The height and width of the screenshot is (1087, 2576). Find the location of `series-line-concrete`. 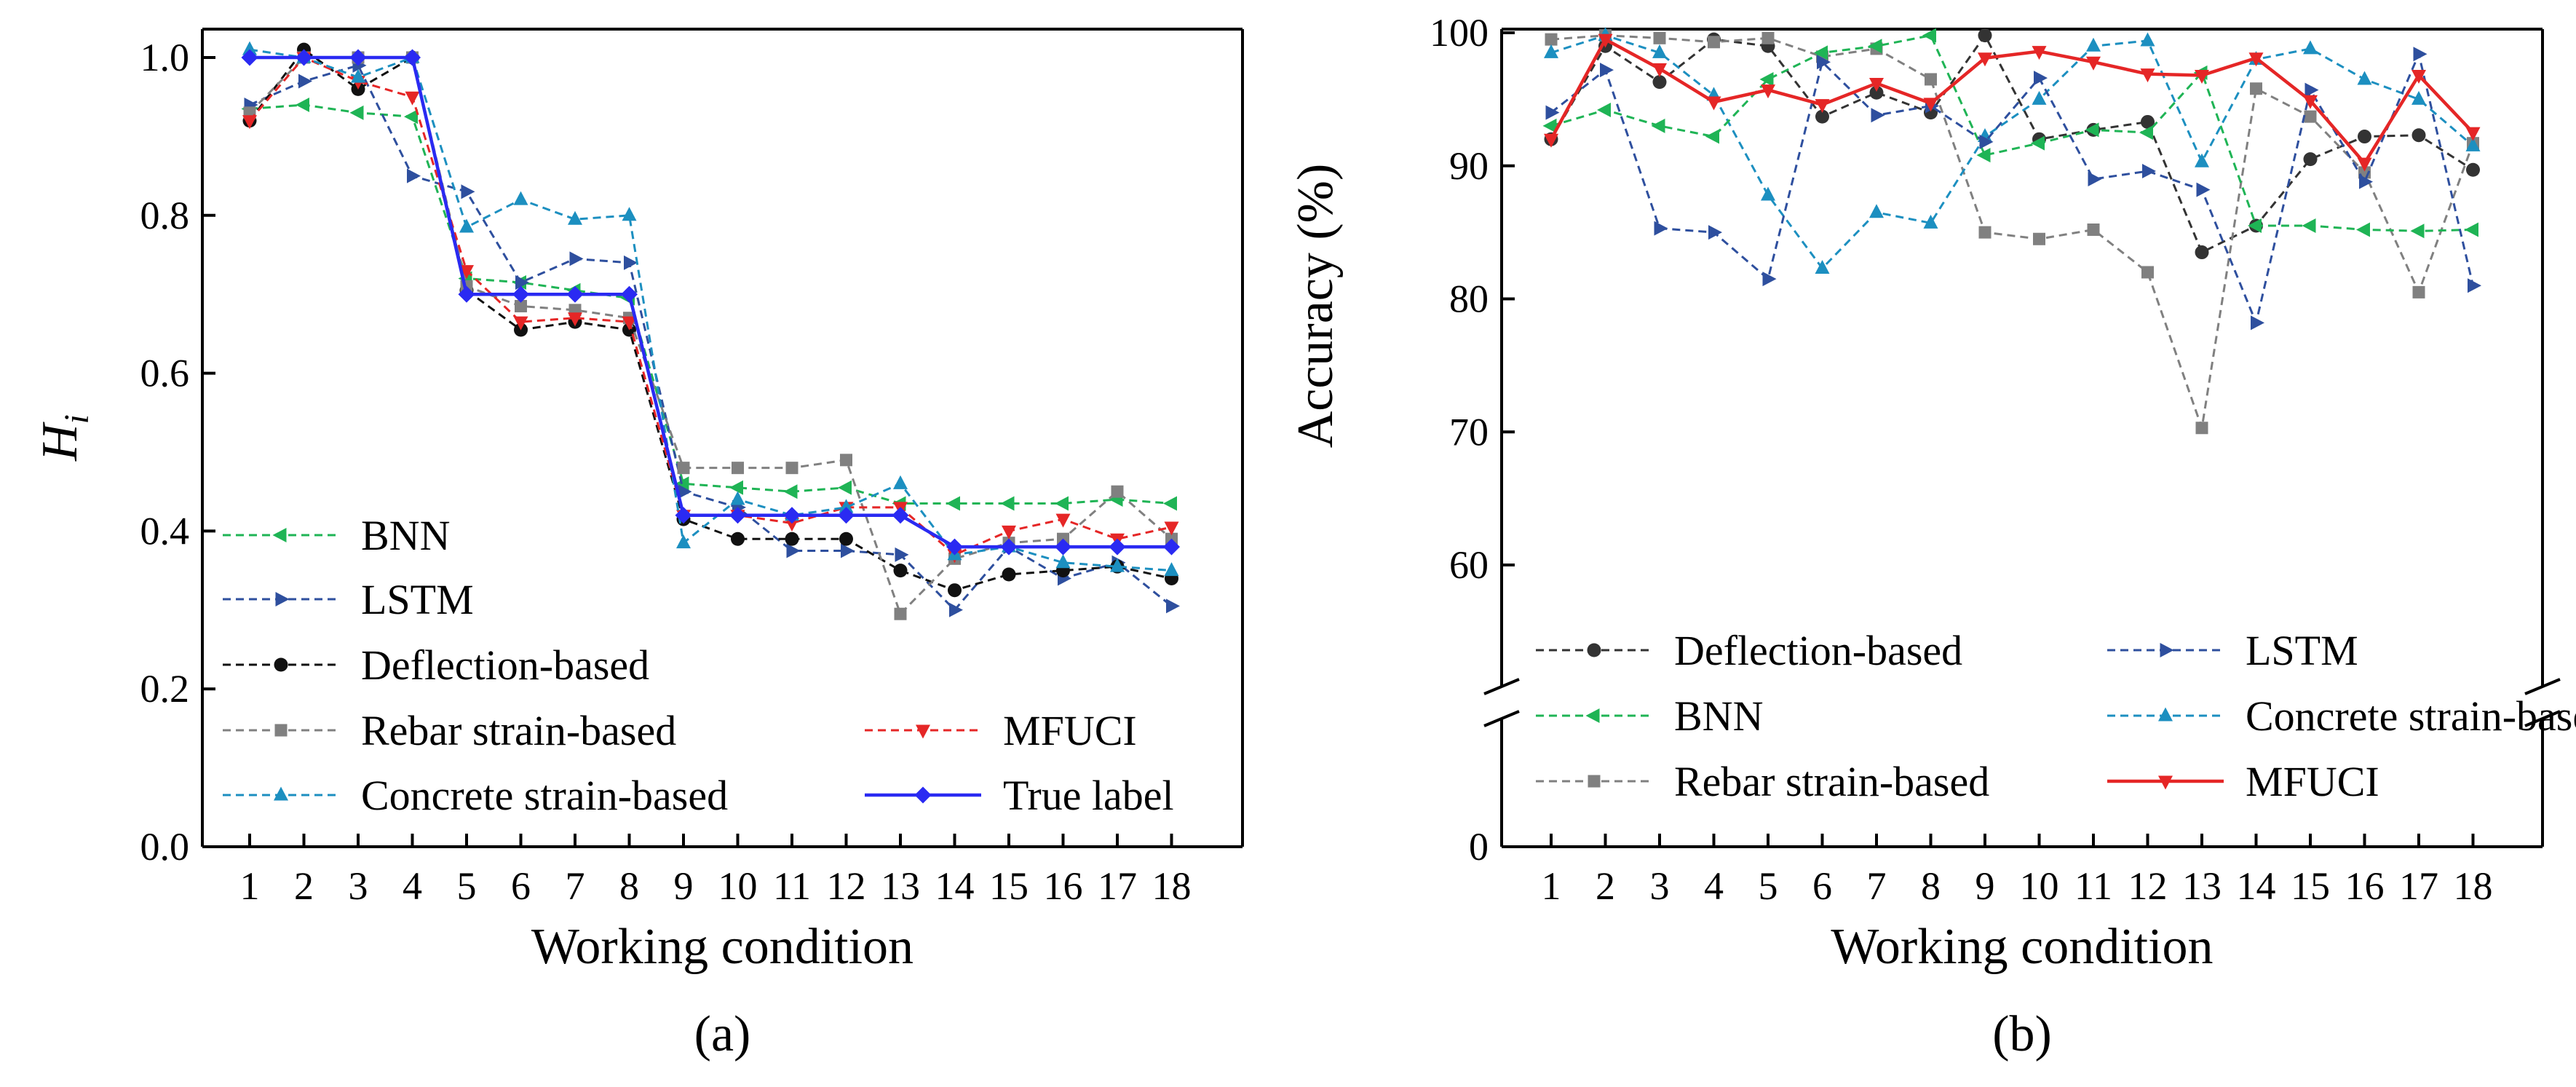

series-line-concrete is located at coordinates (2012, 151).